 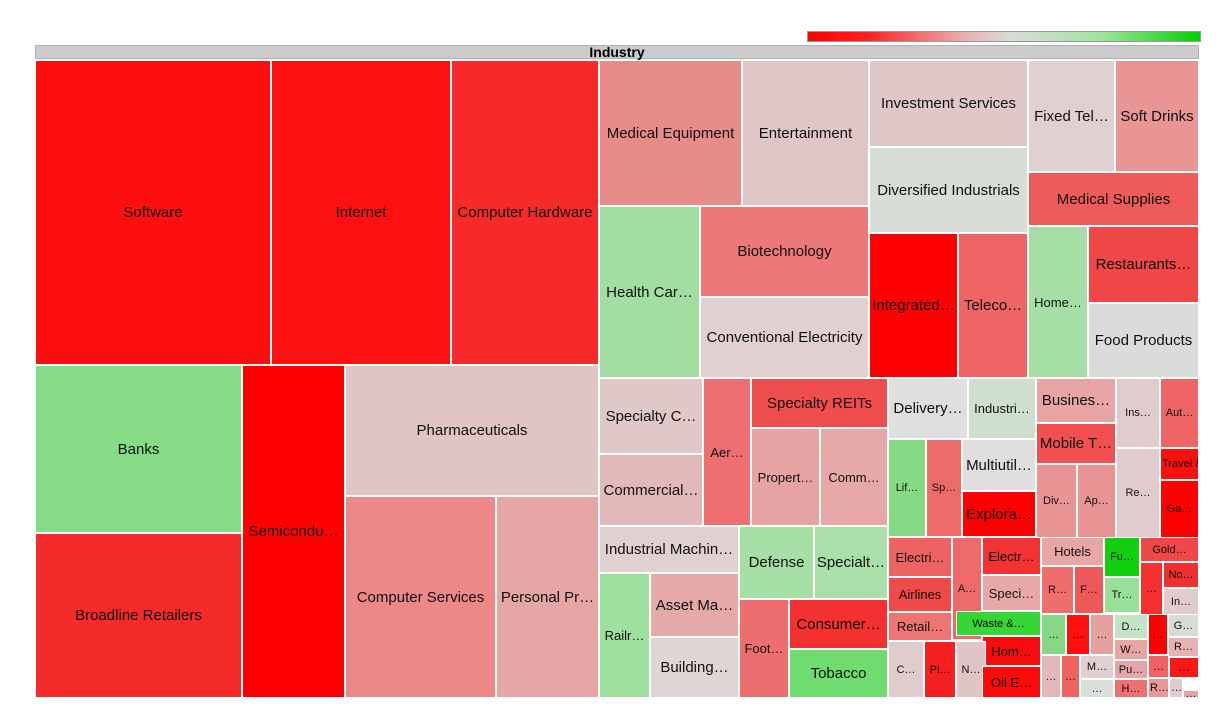 I want to click on treemap-cell: Food Products, so click(x=1143, y=340).